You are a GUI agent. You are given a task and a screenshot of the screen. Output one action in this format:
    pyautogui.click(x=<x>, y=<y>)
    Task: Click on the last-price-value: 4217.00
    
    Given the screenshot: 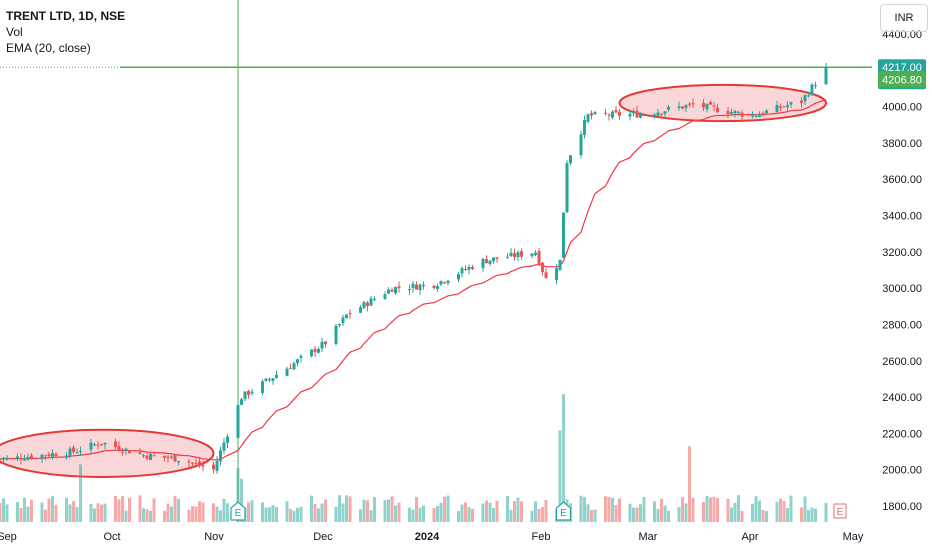 What is the action you would take?
    pyautogui.click(x=902, y=68)
    